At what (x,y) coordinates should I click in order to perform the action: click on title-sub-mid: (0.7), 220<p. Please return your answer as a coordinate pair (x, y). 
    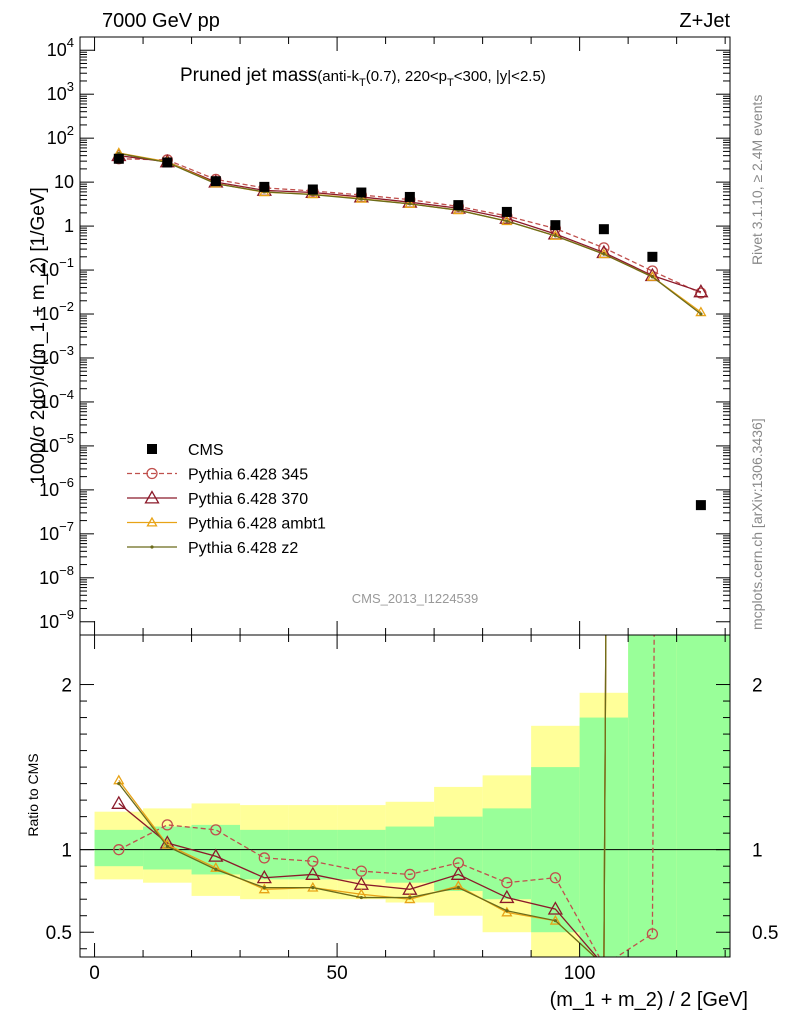
    Looking at the image, I should click on (406, 76).